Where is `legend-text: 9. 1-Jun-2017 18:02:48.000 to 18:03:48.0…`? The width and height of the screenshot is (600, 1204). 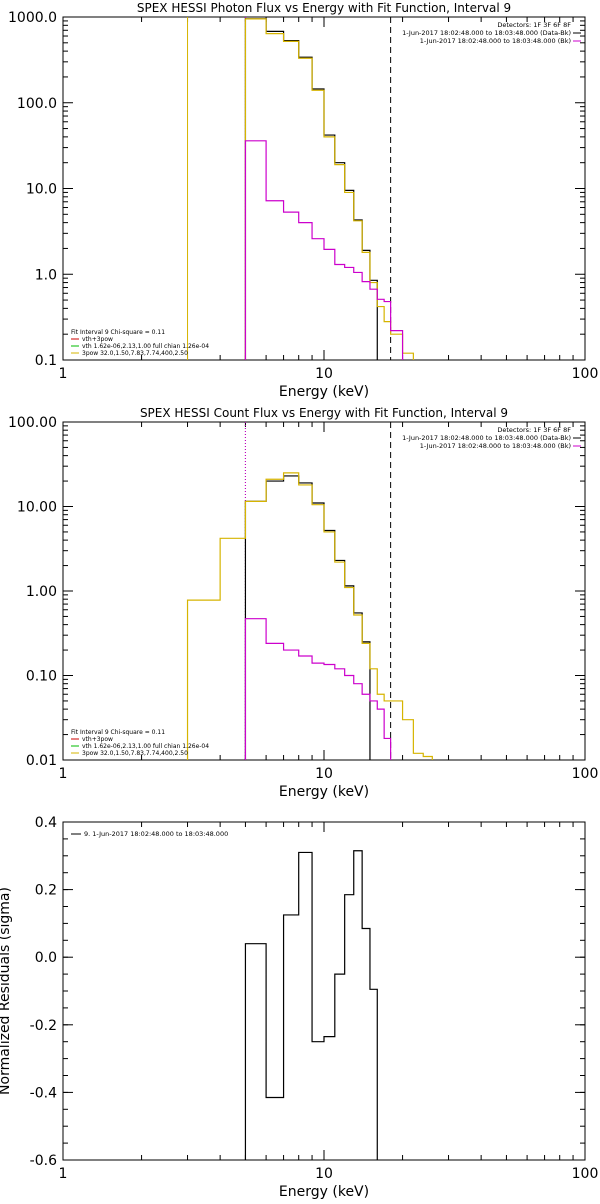 legend-text: 9. 1-Jun-2017 18:02:48.000 to 18:03:48.0… is located at coordinates (156, 834).